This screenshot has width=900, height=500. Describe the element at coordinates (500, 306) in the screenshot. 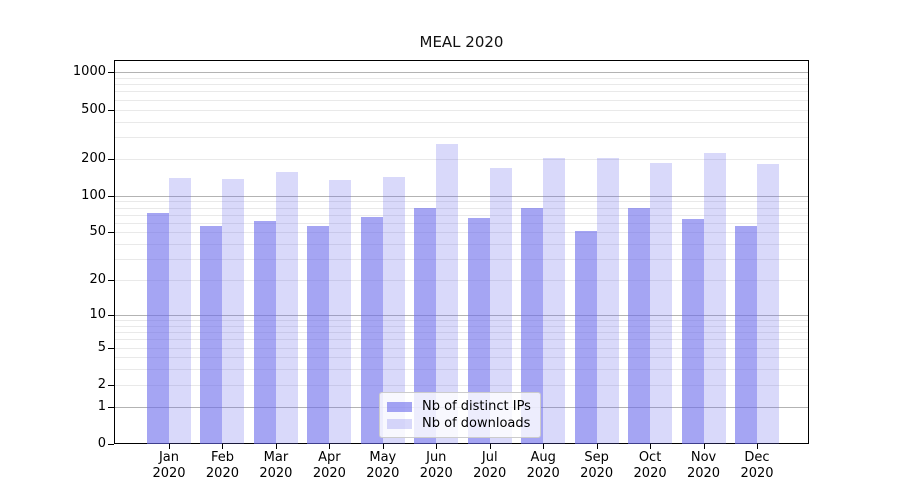

I see `bar-downloads-jul` at that location.